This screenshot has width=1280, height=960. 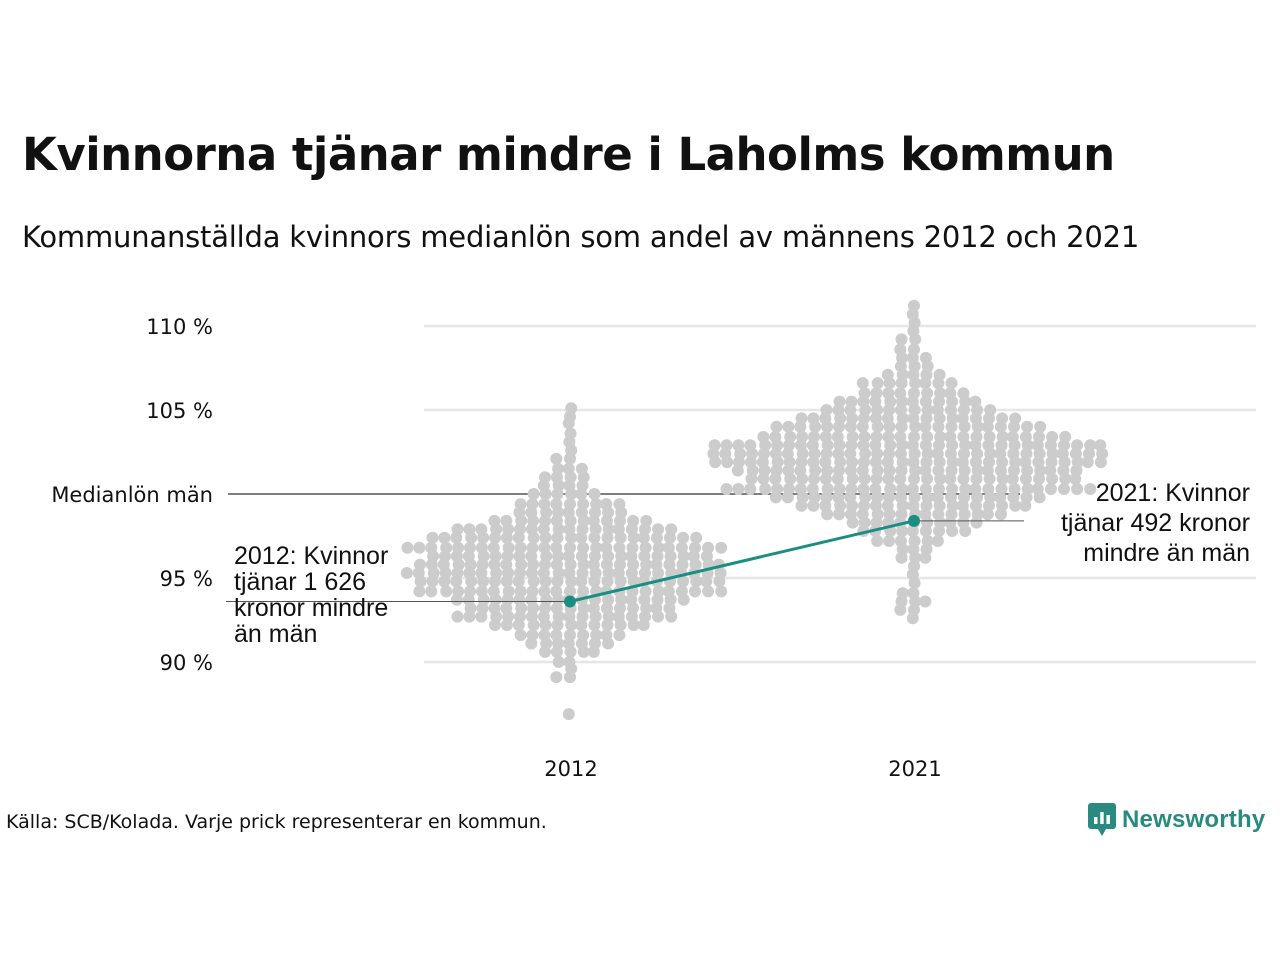 I want to click on highlight-line, so click(x=742, y=561).